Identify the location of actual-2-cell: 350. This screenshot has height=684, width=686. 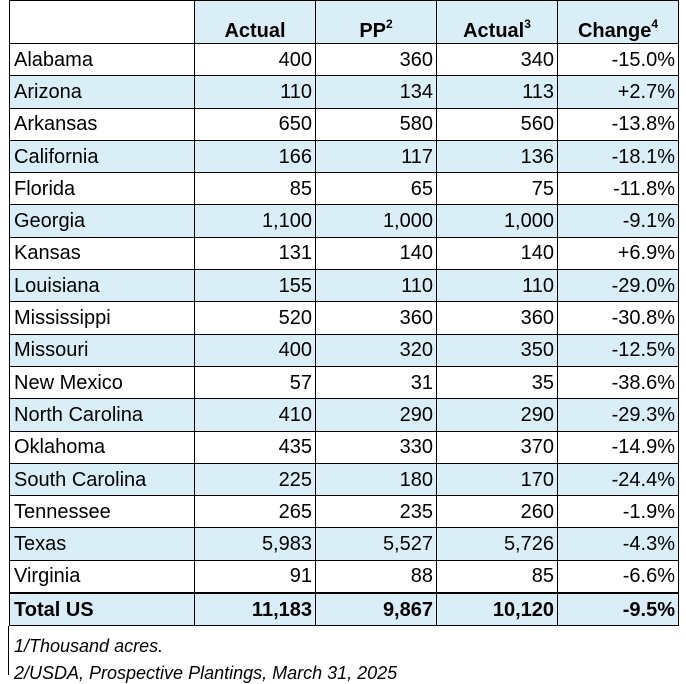
(497, 350).